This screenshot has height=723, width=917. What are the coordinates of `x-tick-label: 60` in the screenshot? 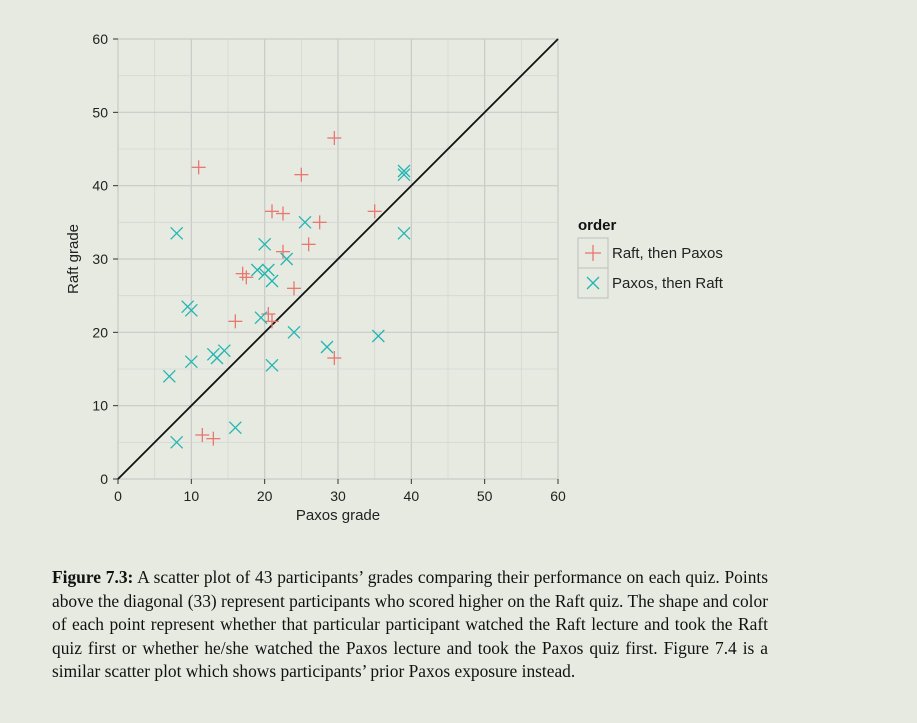 It's located at (558, 496).